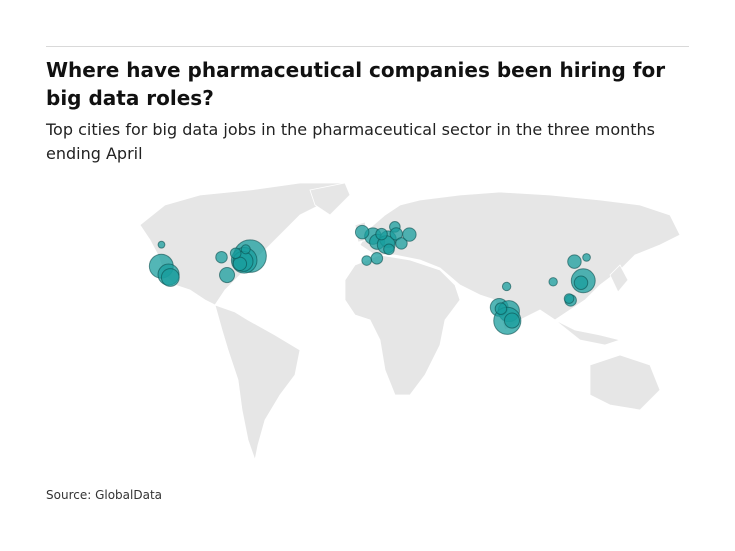 The image size is (735, 551). What do you see at coordinates (104, 495) in the screenshot?
I see `source: Source: GlobalData` at bounding box center [104, 495].